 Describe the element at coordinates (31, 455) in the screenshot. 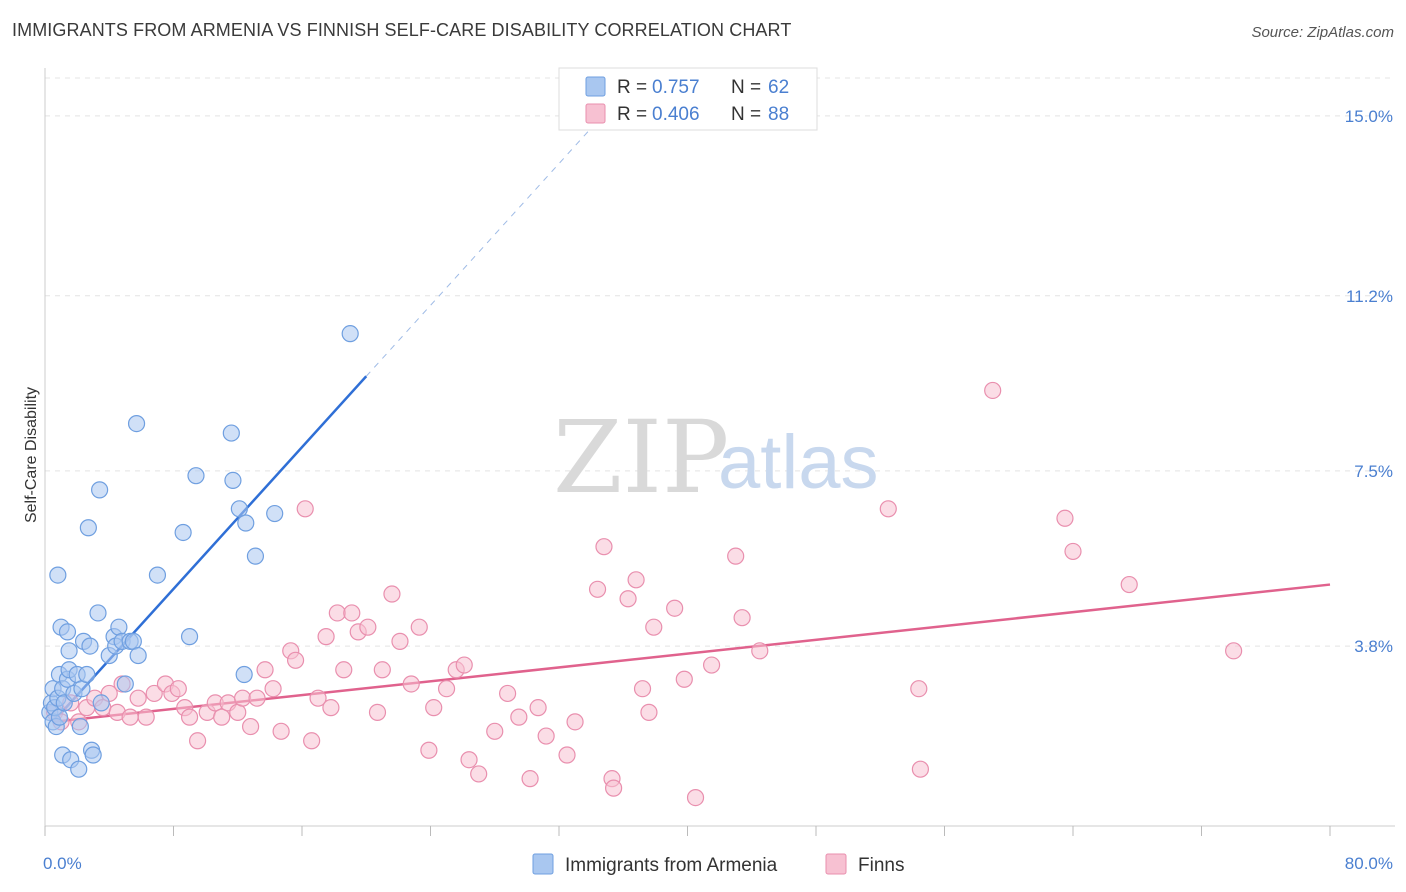

I see `y-axis-label: Self-Care Disability` at that location.